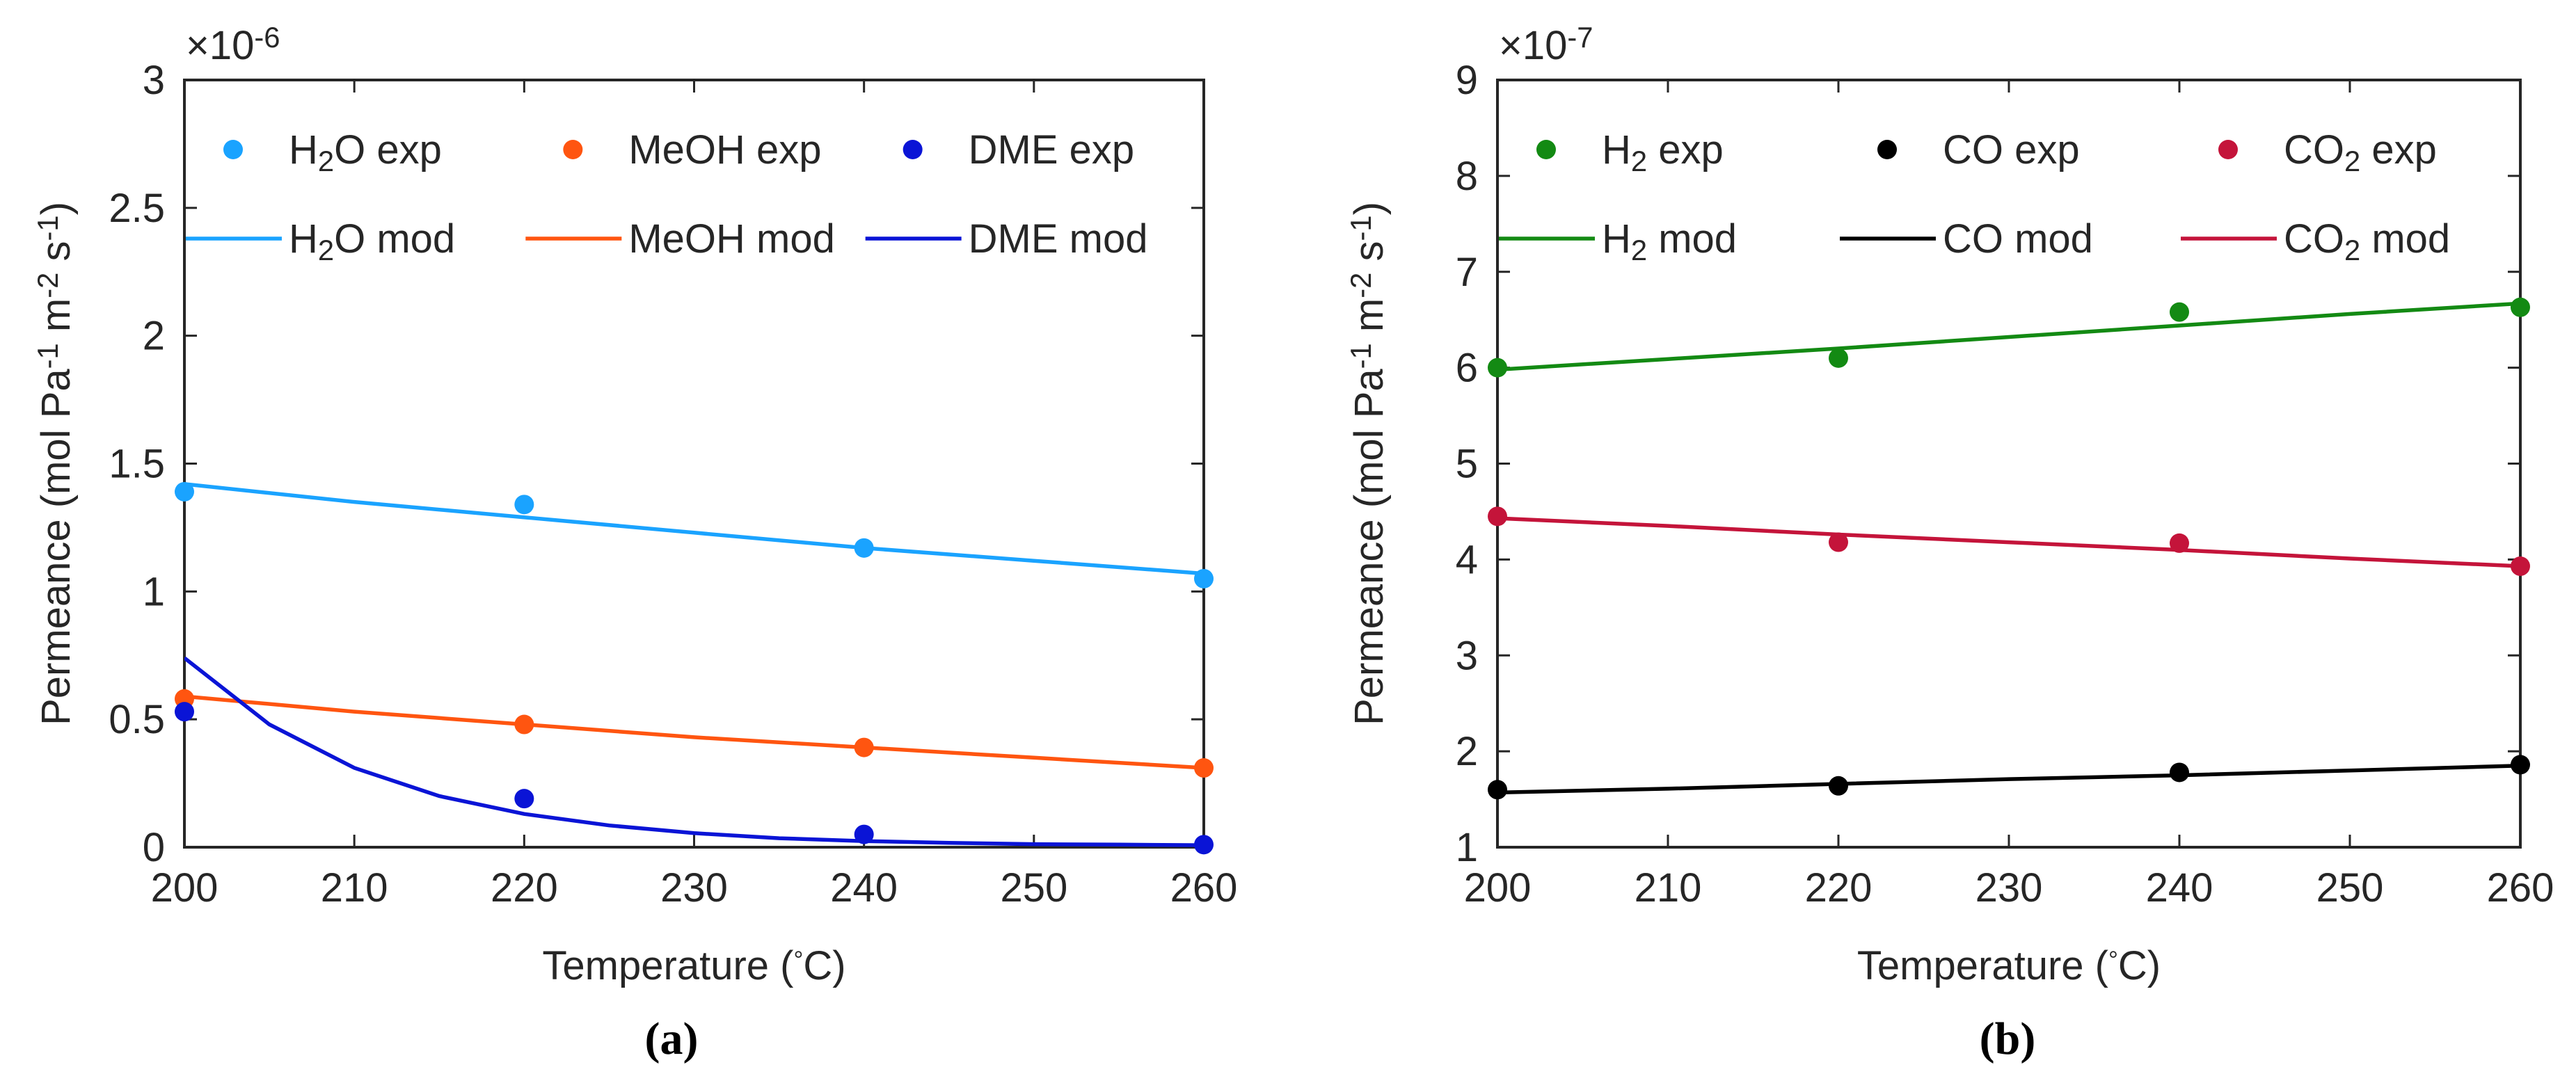  What do you see at coordinates (672, 1038) in the screenshot?
I see `panel-label: (a)` at bounding box center [672, 1038].